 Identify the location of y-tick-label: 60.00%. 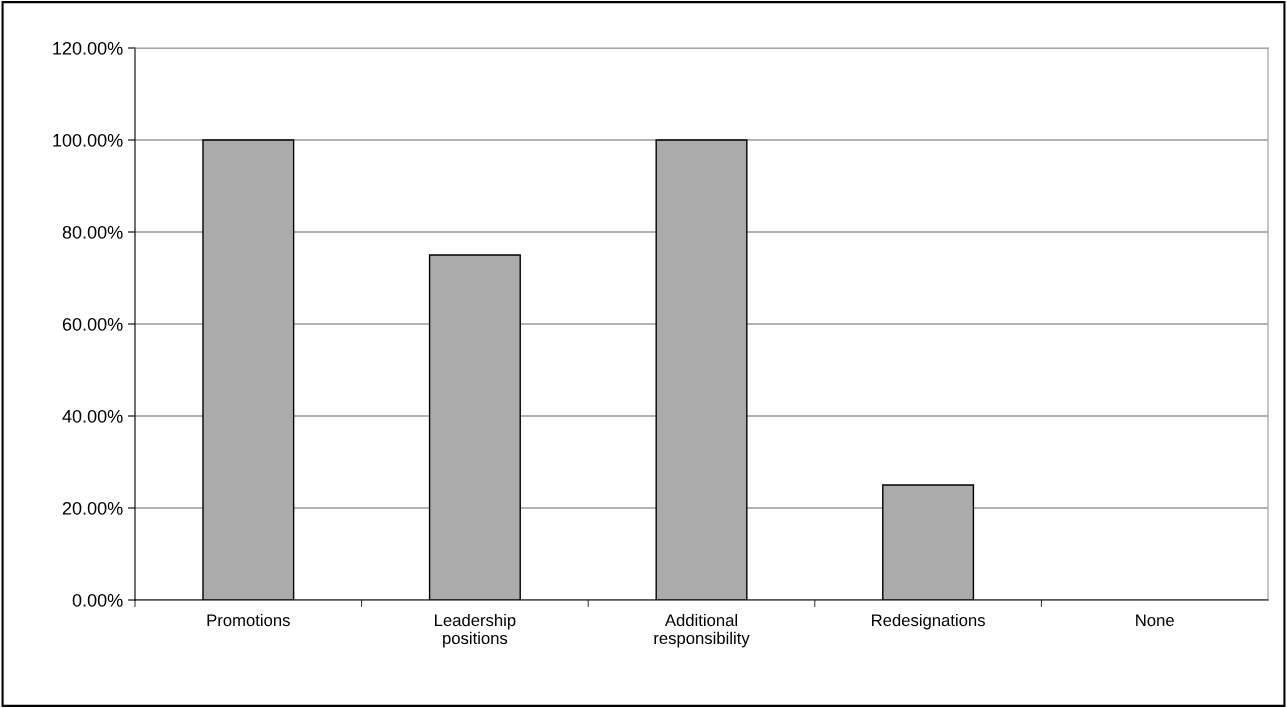
(92, 324).